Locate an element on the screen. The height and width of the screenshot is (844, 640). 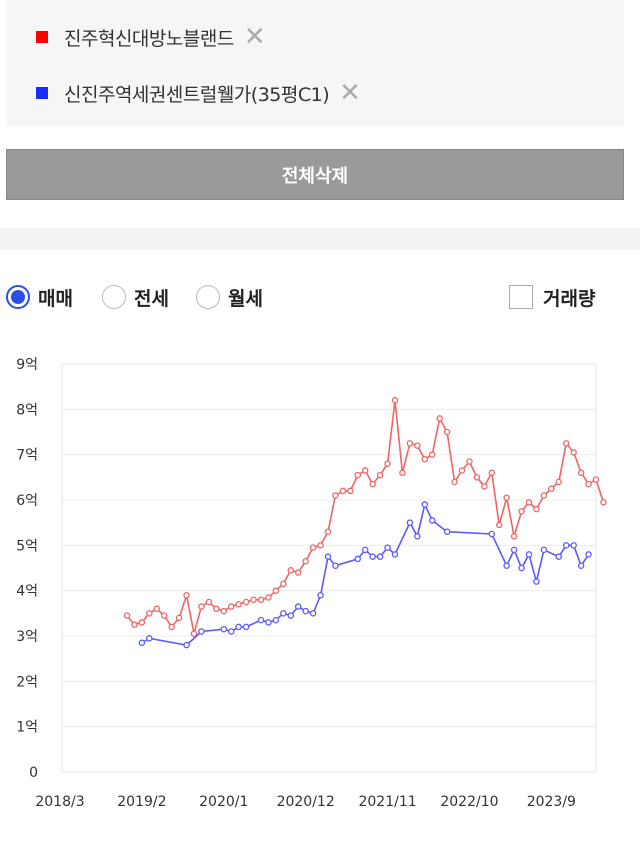
y-tick-label: 9억 is located at coordinates (27, 365).